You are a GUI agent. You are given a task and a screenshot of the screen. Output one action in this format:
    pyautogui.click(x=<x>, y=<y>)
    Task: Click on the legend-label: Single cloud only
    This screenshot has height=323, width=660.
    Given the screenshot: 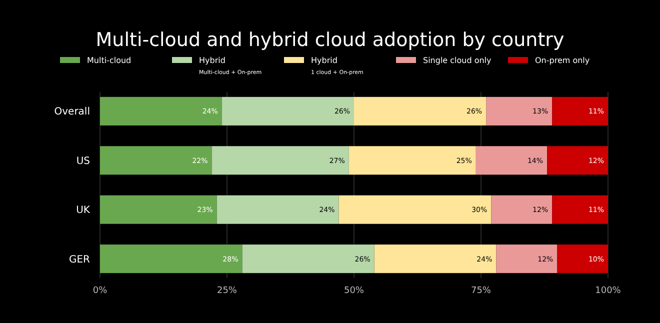 What is the action you would take?
    pyautogui.click(x=457, y=60)
    